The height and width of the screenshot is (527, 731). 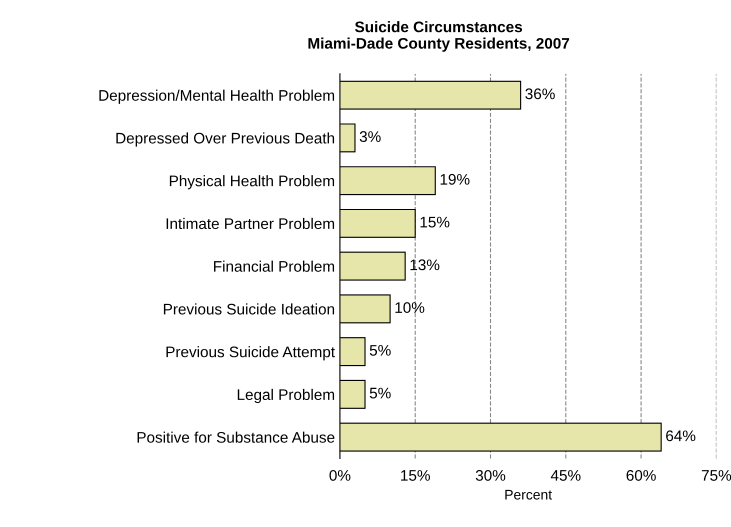 What do you see at coordinates (435, 222) in the screenshot?
I see `data-label: 15%` at bounding box center [435, 222].